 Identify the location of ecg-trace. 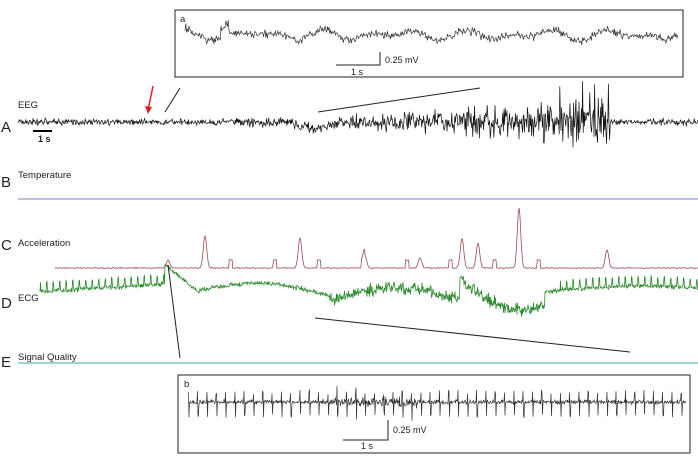
(368, 290).